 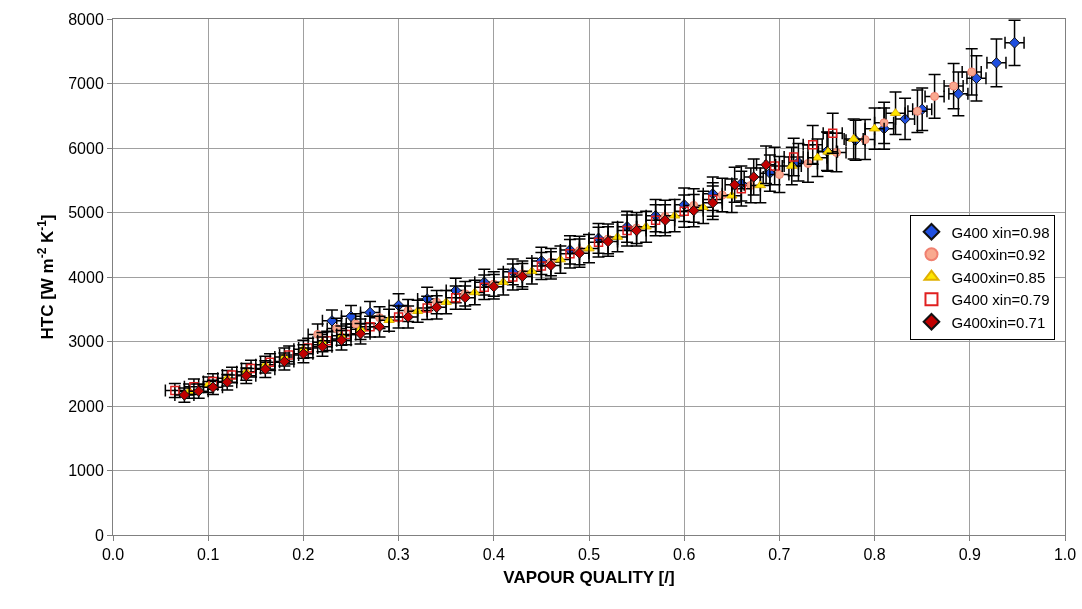 I want to click on x-tick-label: 0.0, so click(x=113, y=555).